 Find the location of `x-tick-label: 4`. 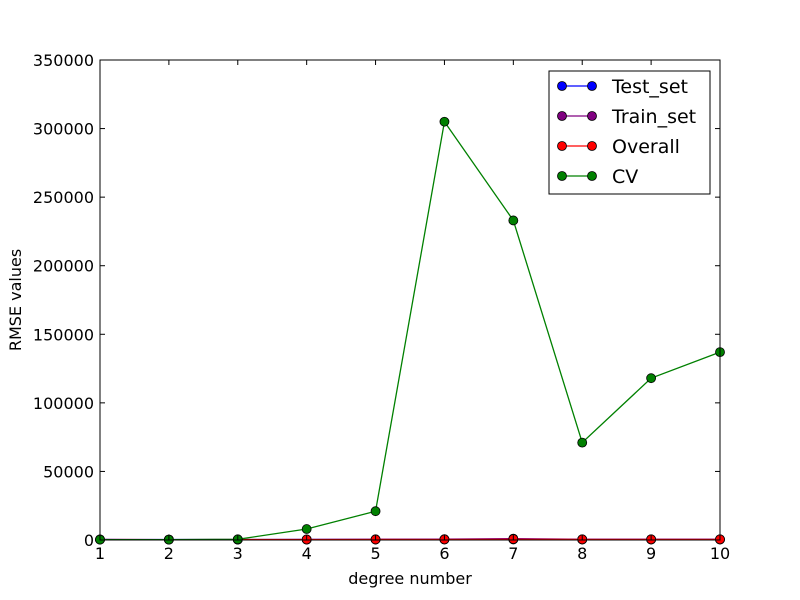

x-tick-label: 4 is located at coordinates (307, 553).